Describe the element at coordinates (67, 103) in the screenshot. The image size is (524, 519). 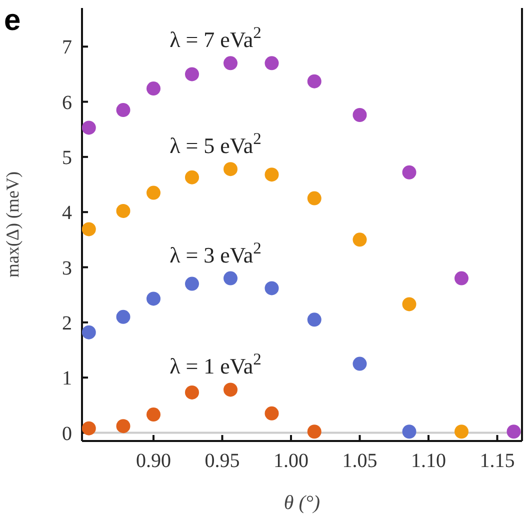
I see `y-tick-label: 6` at that location.